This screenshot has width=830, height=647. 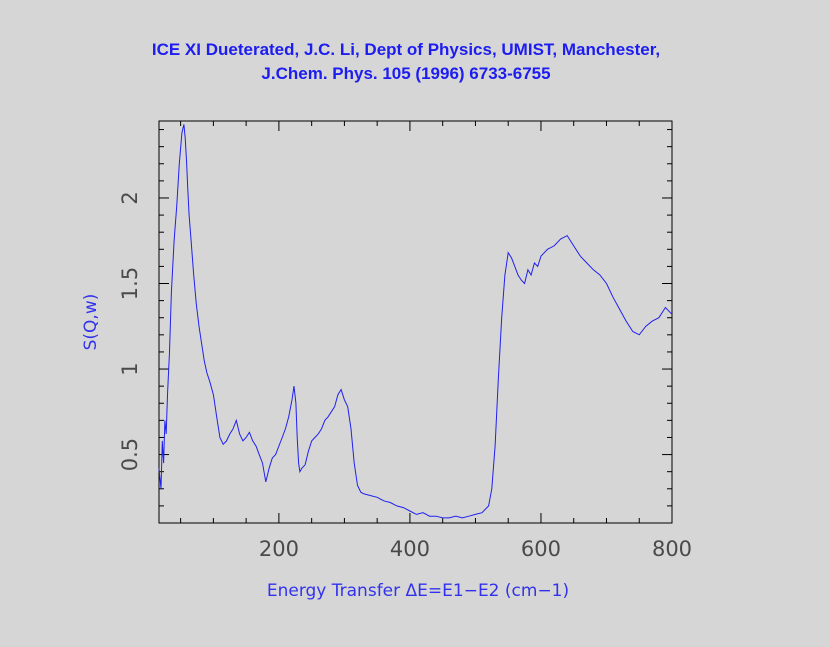 What do you see at coordinates (541, 549) in the screenshot?
I see `x-tick-label: 600` at bounding box center [541, 549].